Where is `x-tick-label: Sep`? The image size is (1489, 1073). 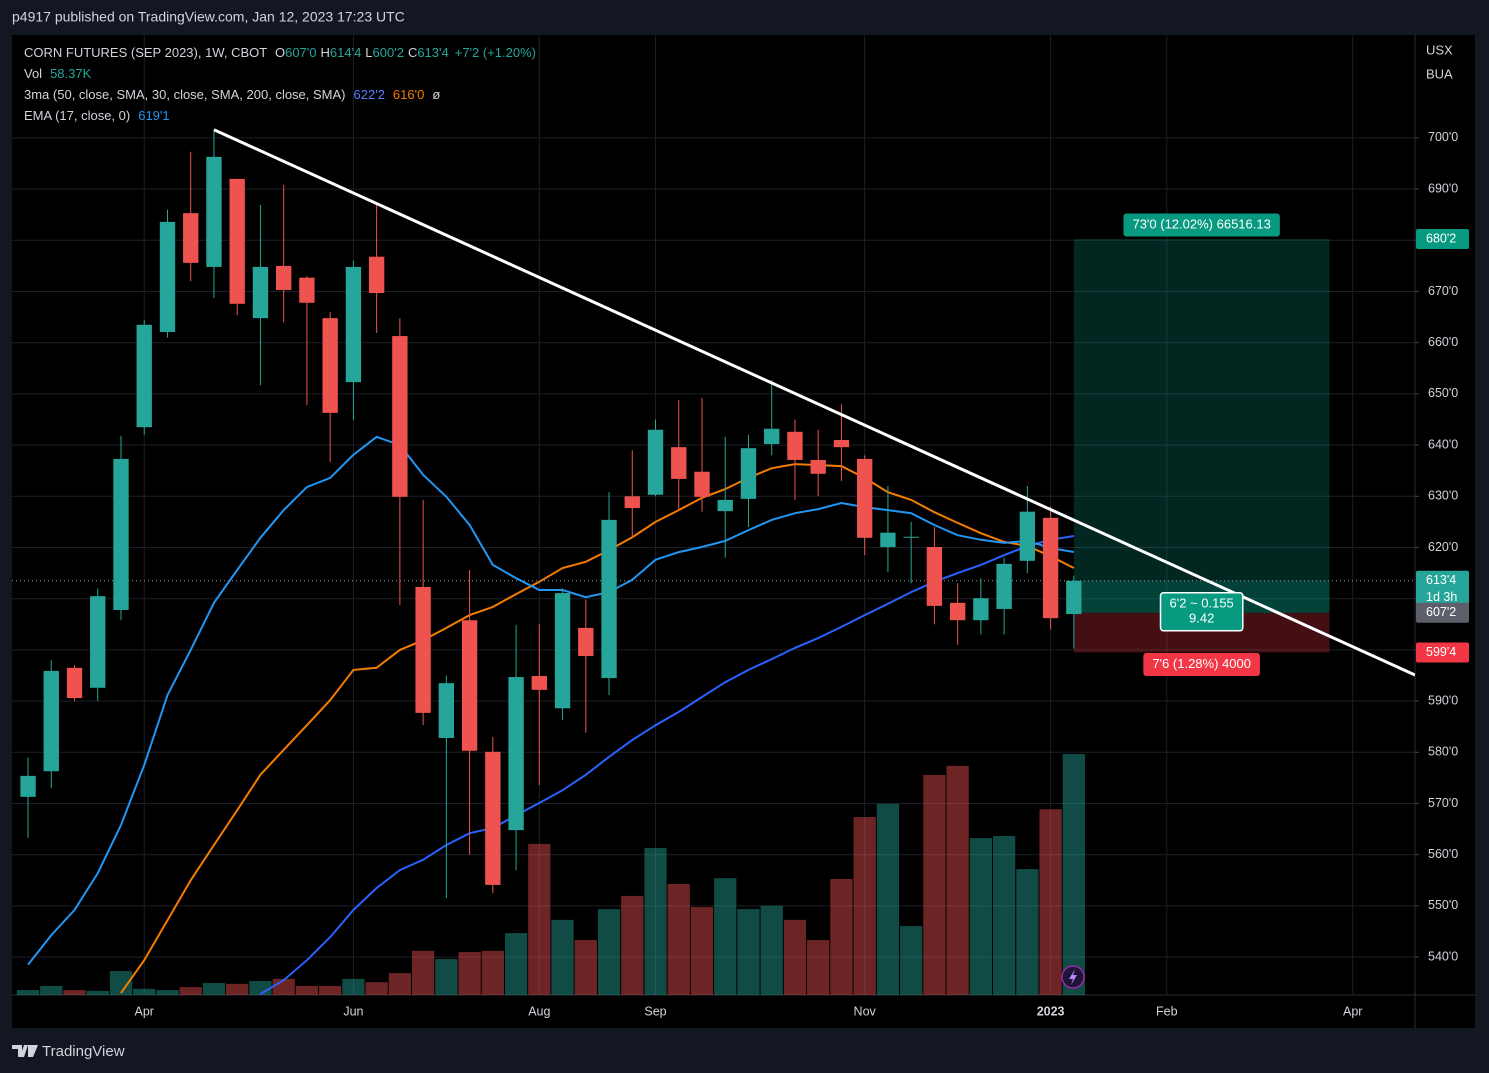 x-tick-label: Sep is located at coordinates (655, 1011).